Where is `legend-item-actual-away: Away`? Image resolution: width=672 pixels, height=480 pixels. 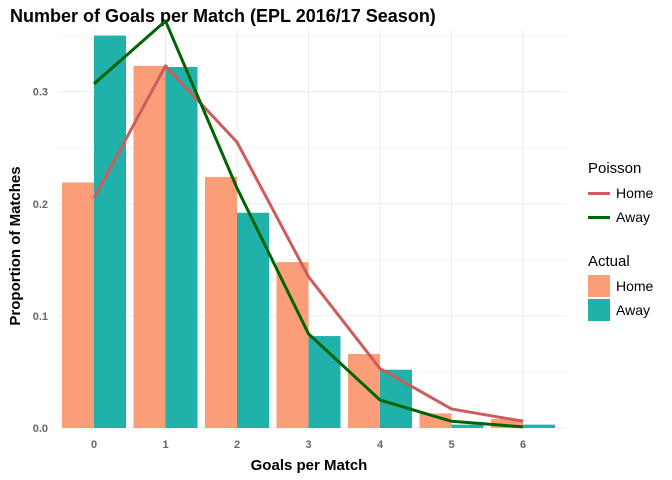 legend-item-actual-away: Away is located at coordinates (620, 310).